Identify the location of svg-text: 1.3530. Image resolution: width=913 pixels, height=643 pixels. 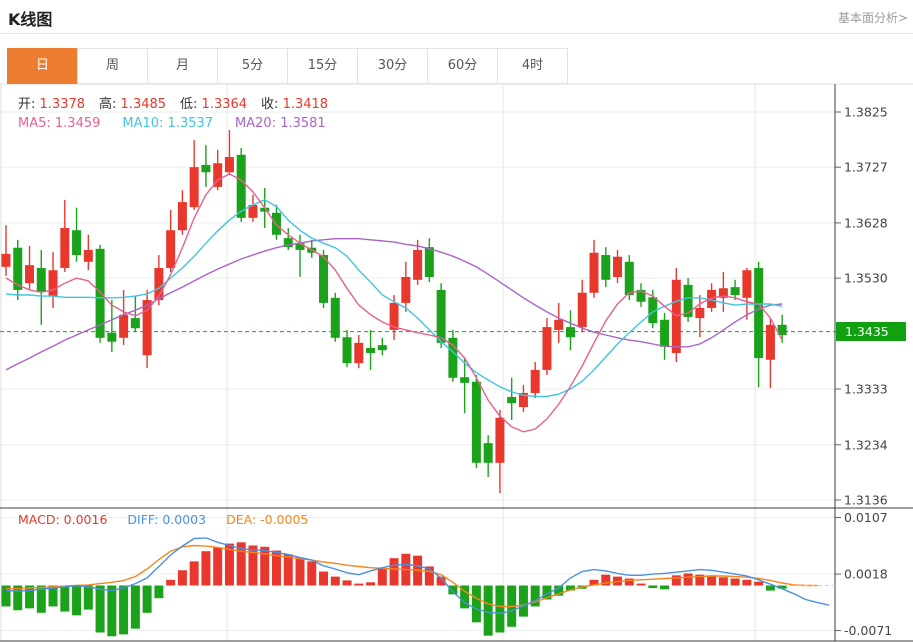
(866, 278).